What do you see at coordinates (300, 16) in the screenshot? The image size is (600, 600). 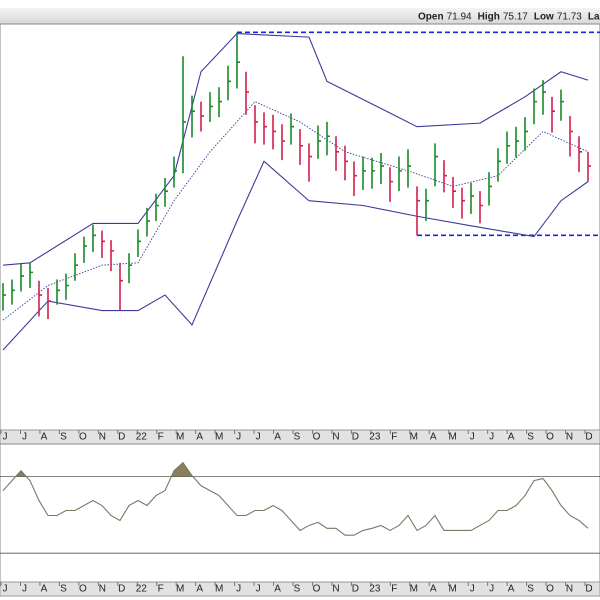 I see `header-bar` at bounding box center [300, 16].